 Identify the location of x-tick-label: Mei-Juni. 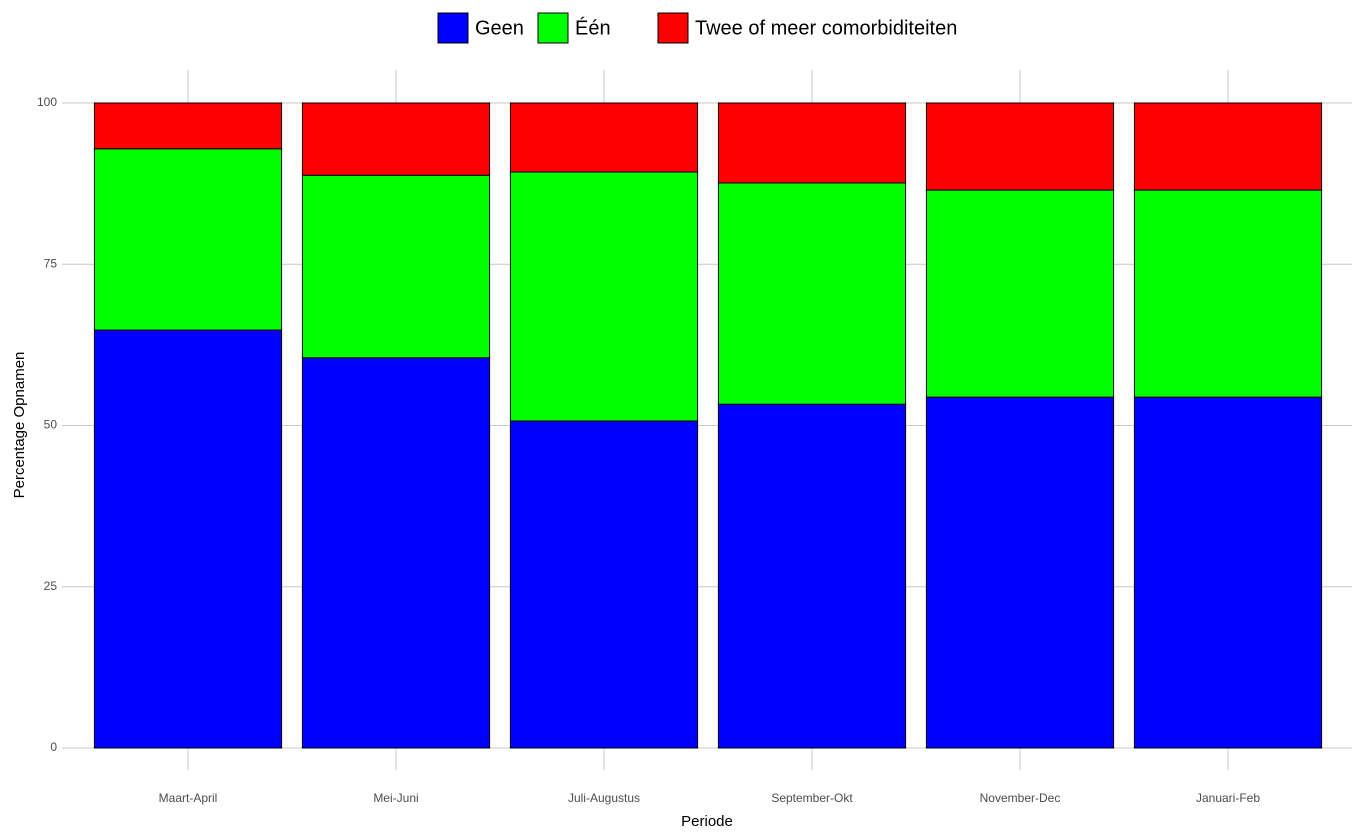
(395, 798).